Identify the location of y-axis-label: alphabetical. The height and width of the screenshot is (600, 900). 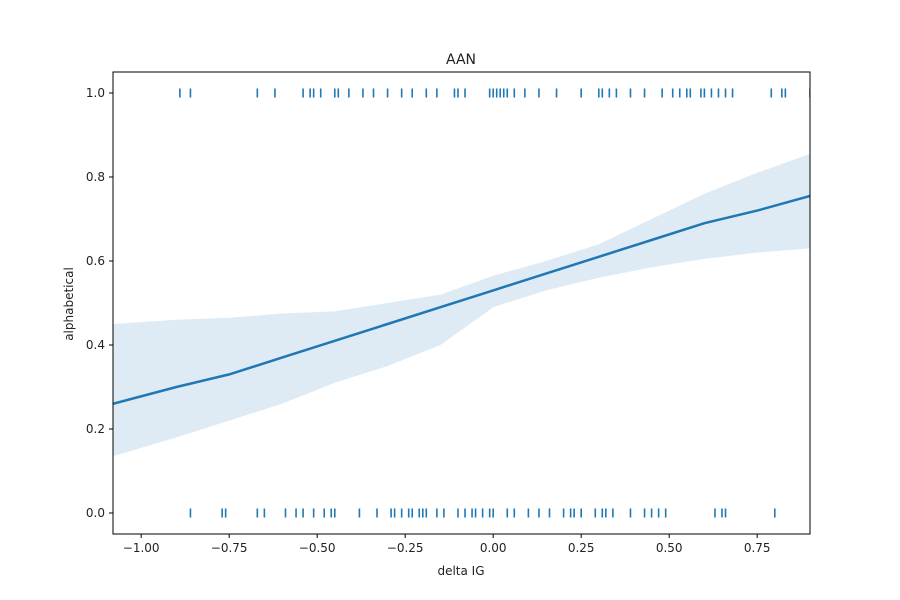
(69, 304).